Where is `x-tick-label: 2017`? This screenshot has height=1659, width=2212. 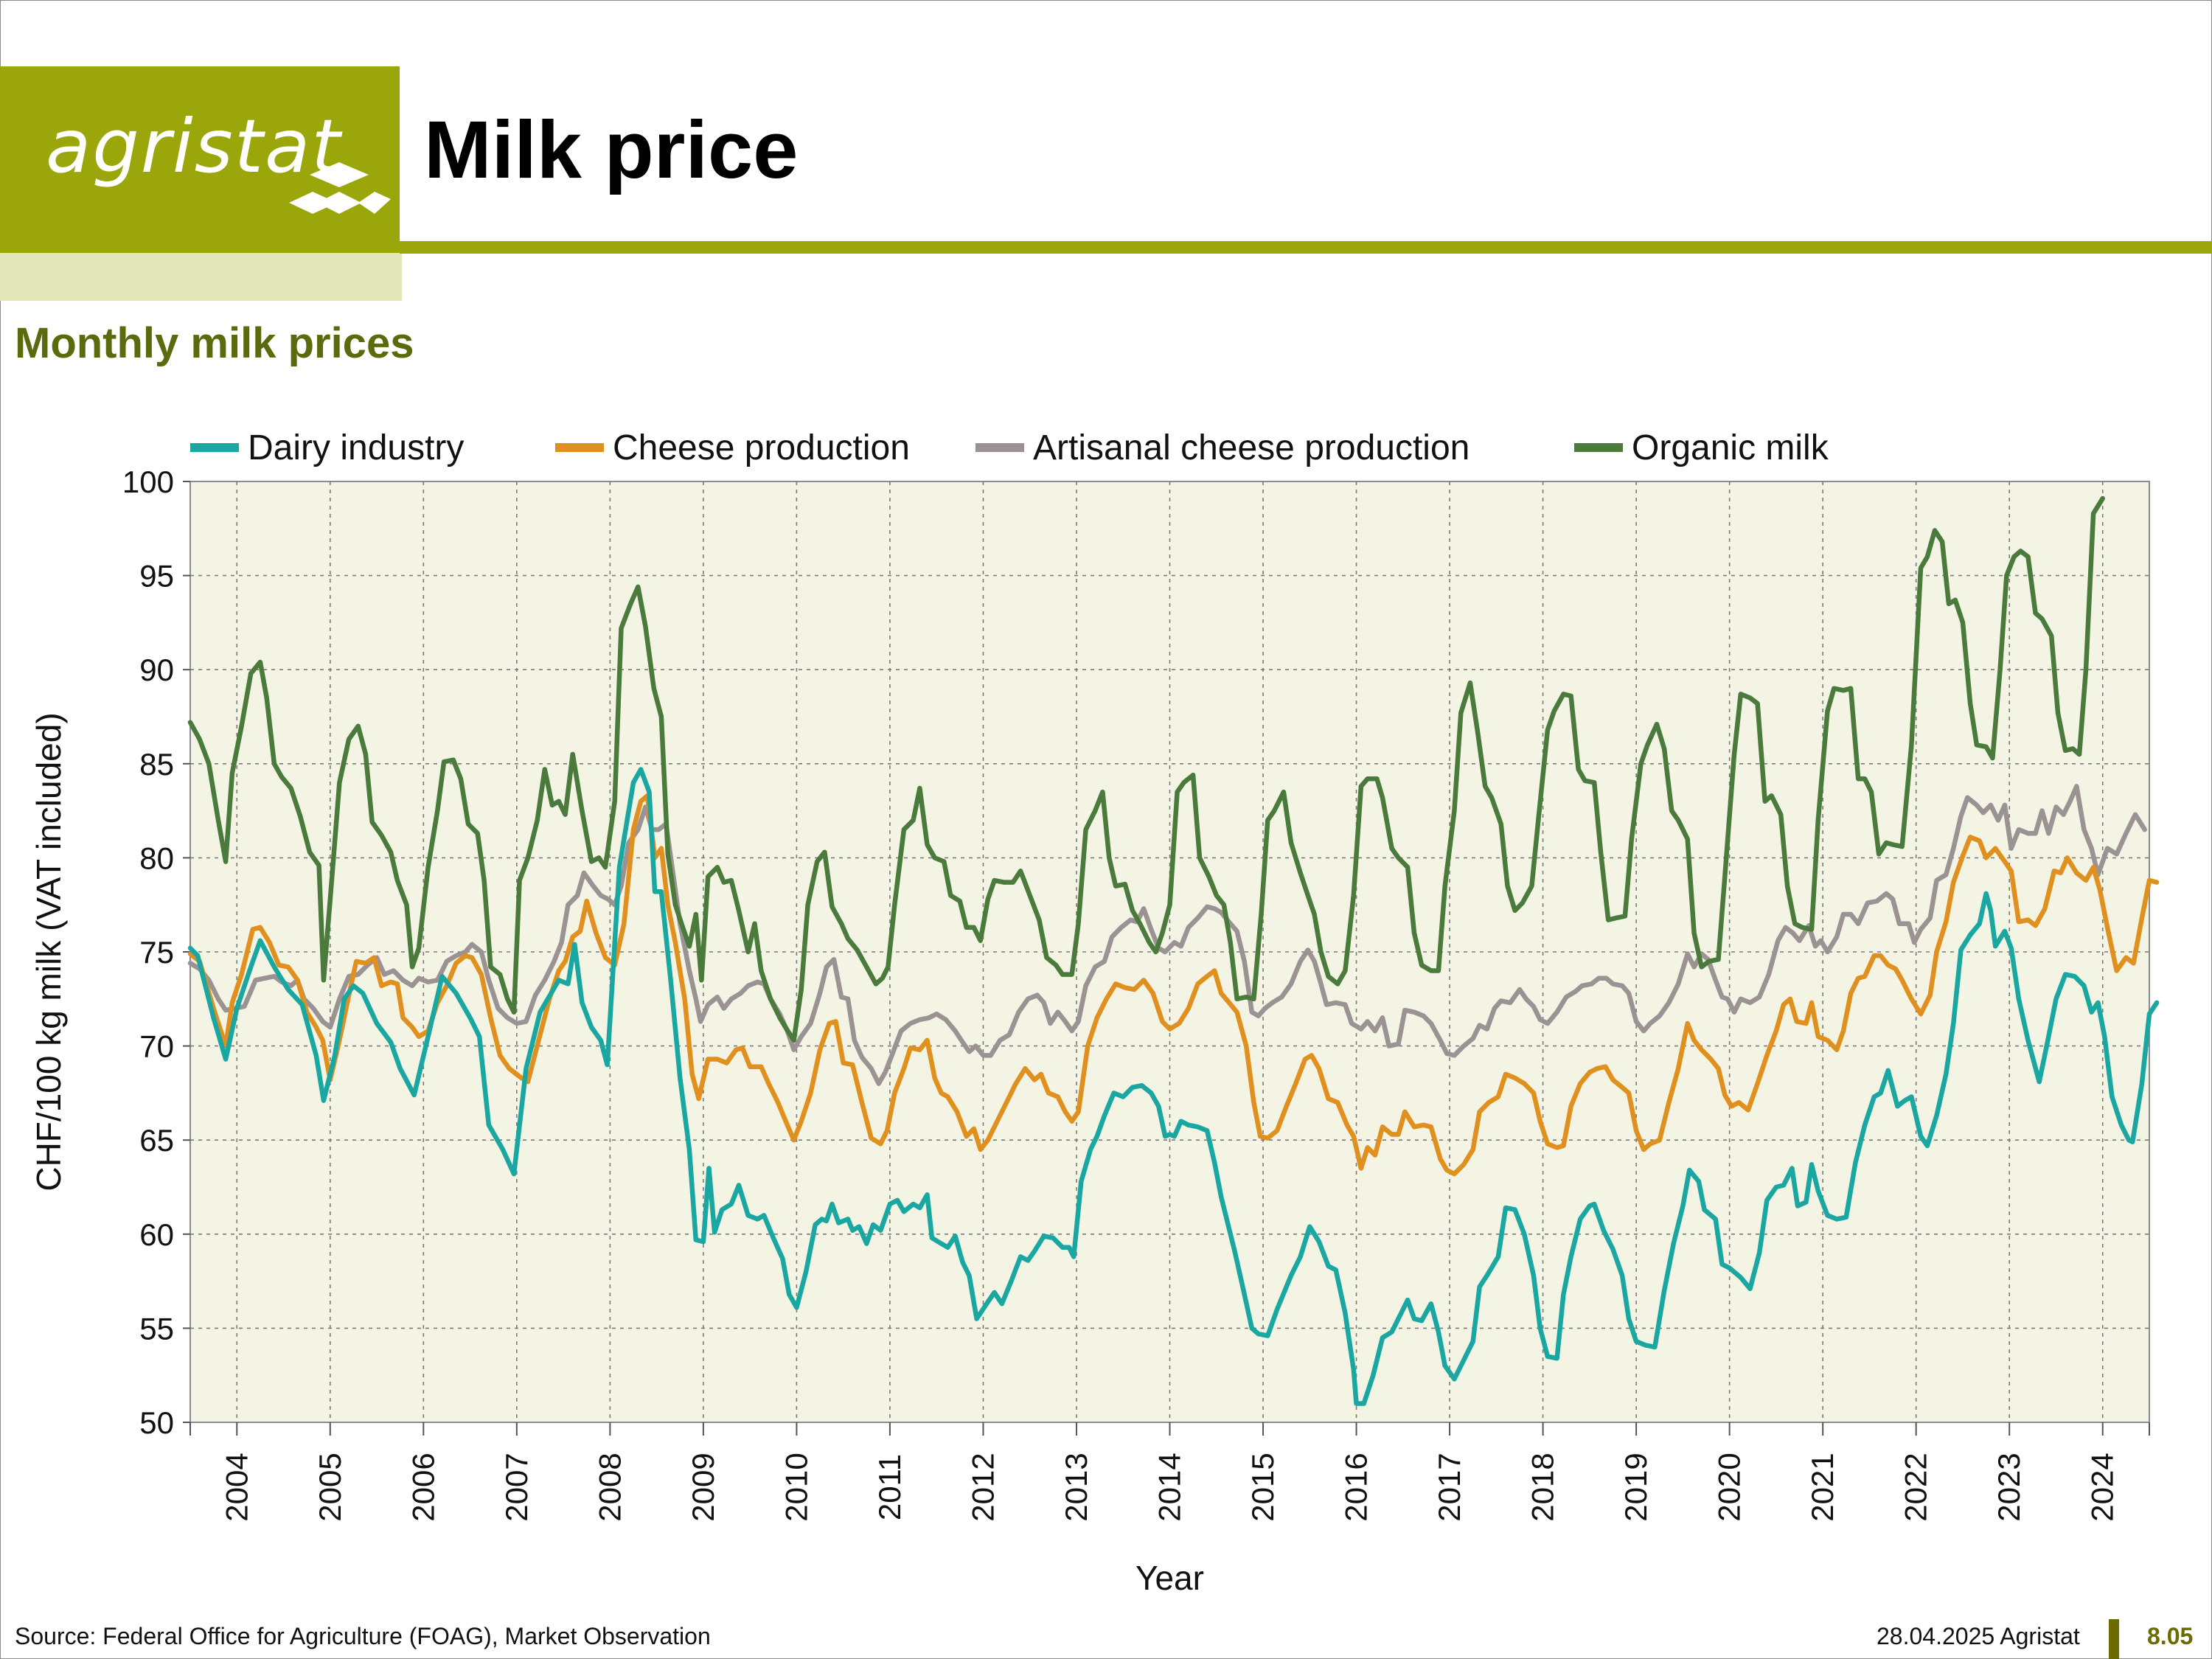
x-tick-label: 2017 is located at coordinates (1449, 1487).